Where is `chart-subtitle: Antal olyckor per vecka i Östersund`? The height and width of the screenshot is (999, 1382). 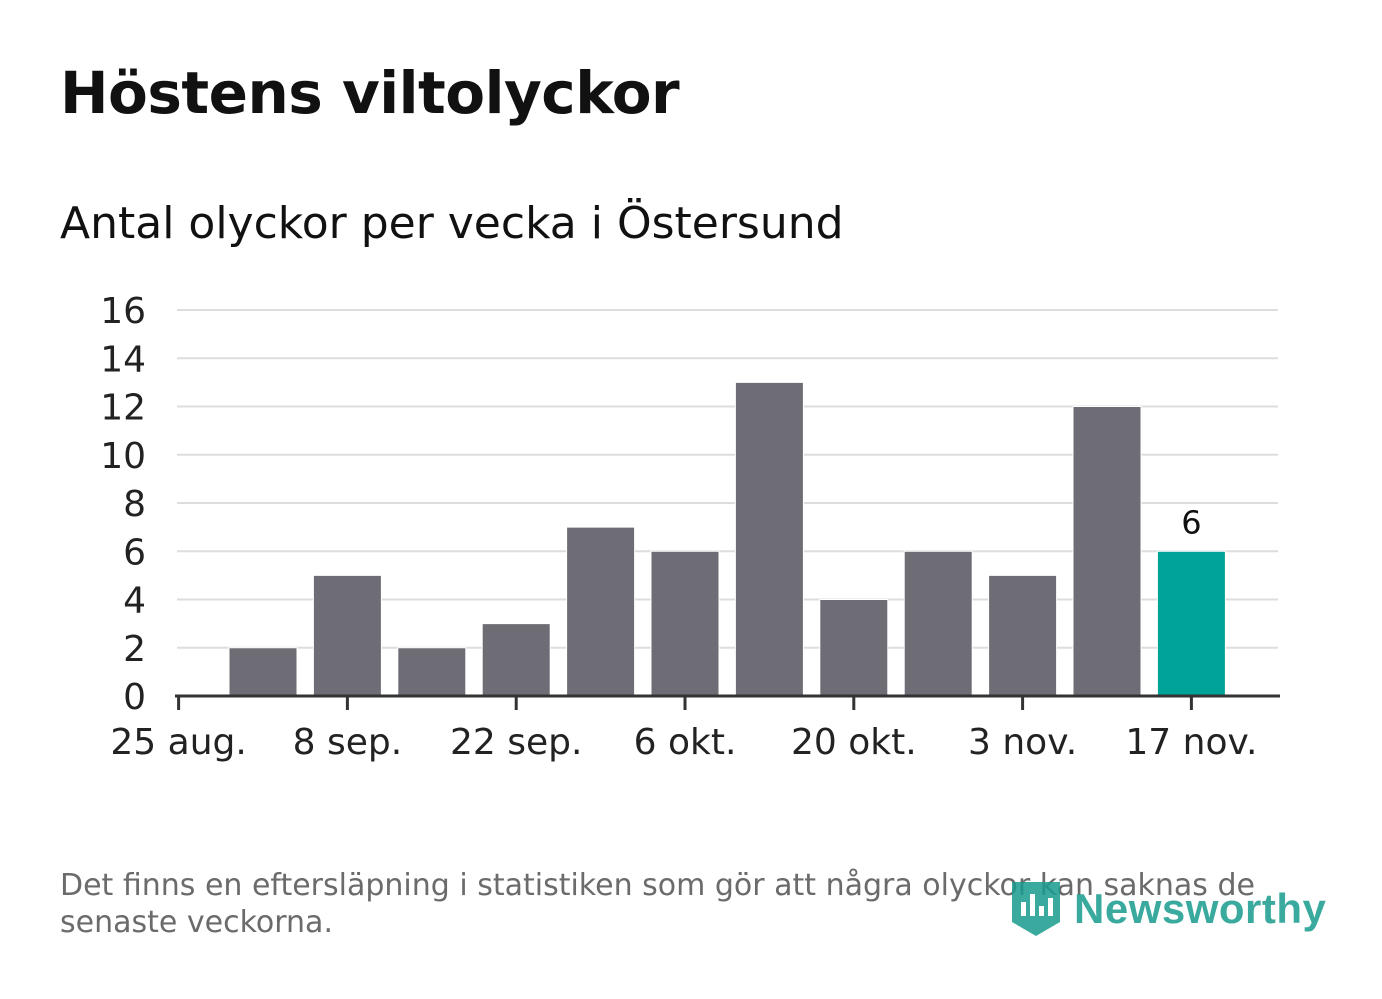
chart-subtitle: Antal olyckor per vecka i Östersund is located at coordinates (452, 223).